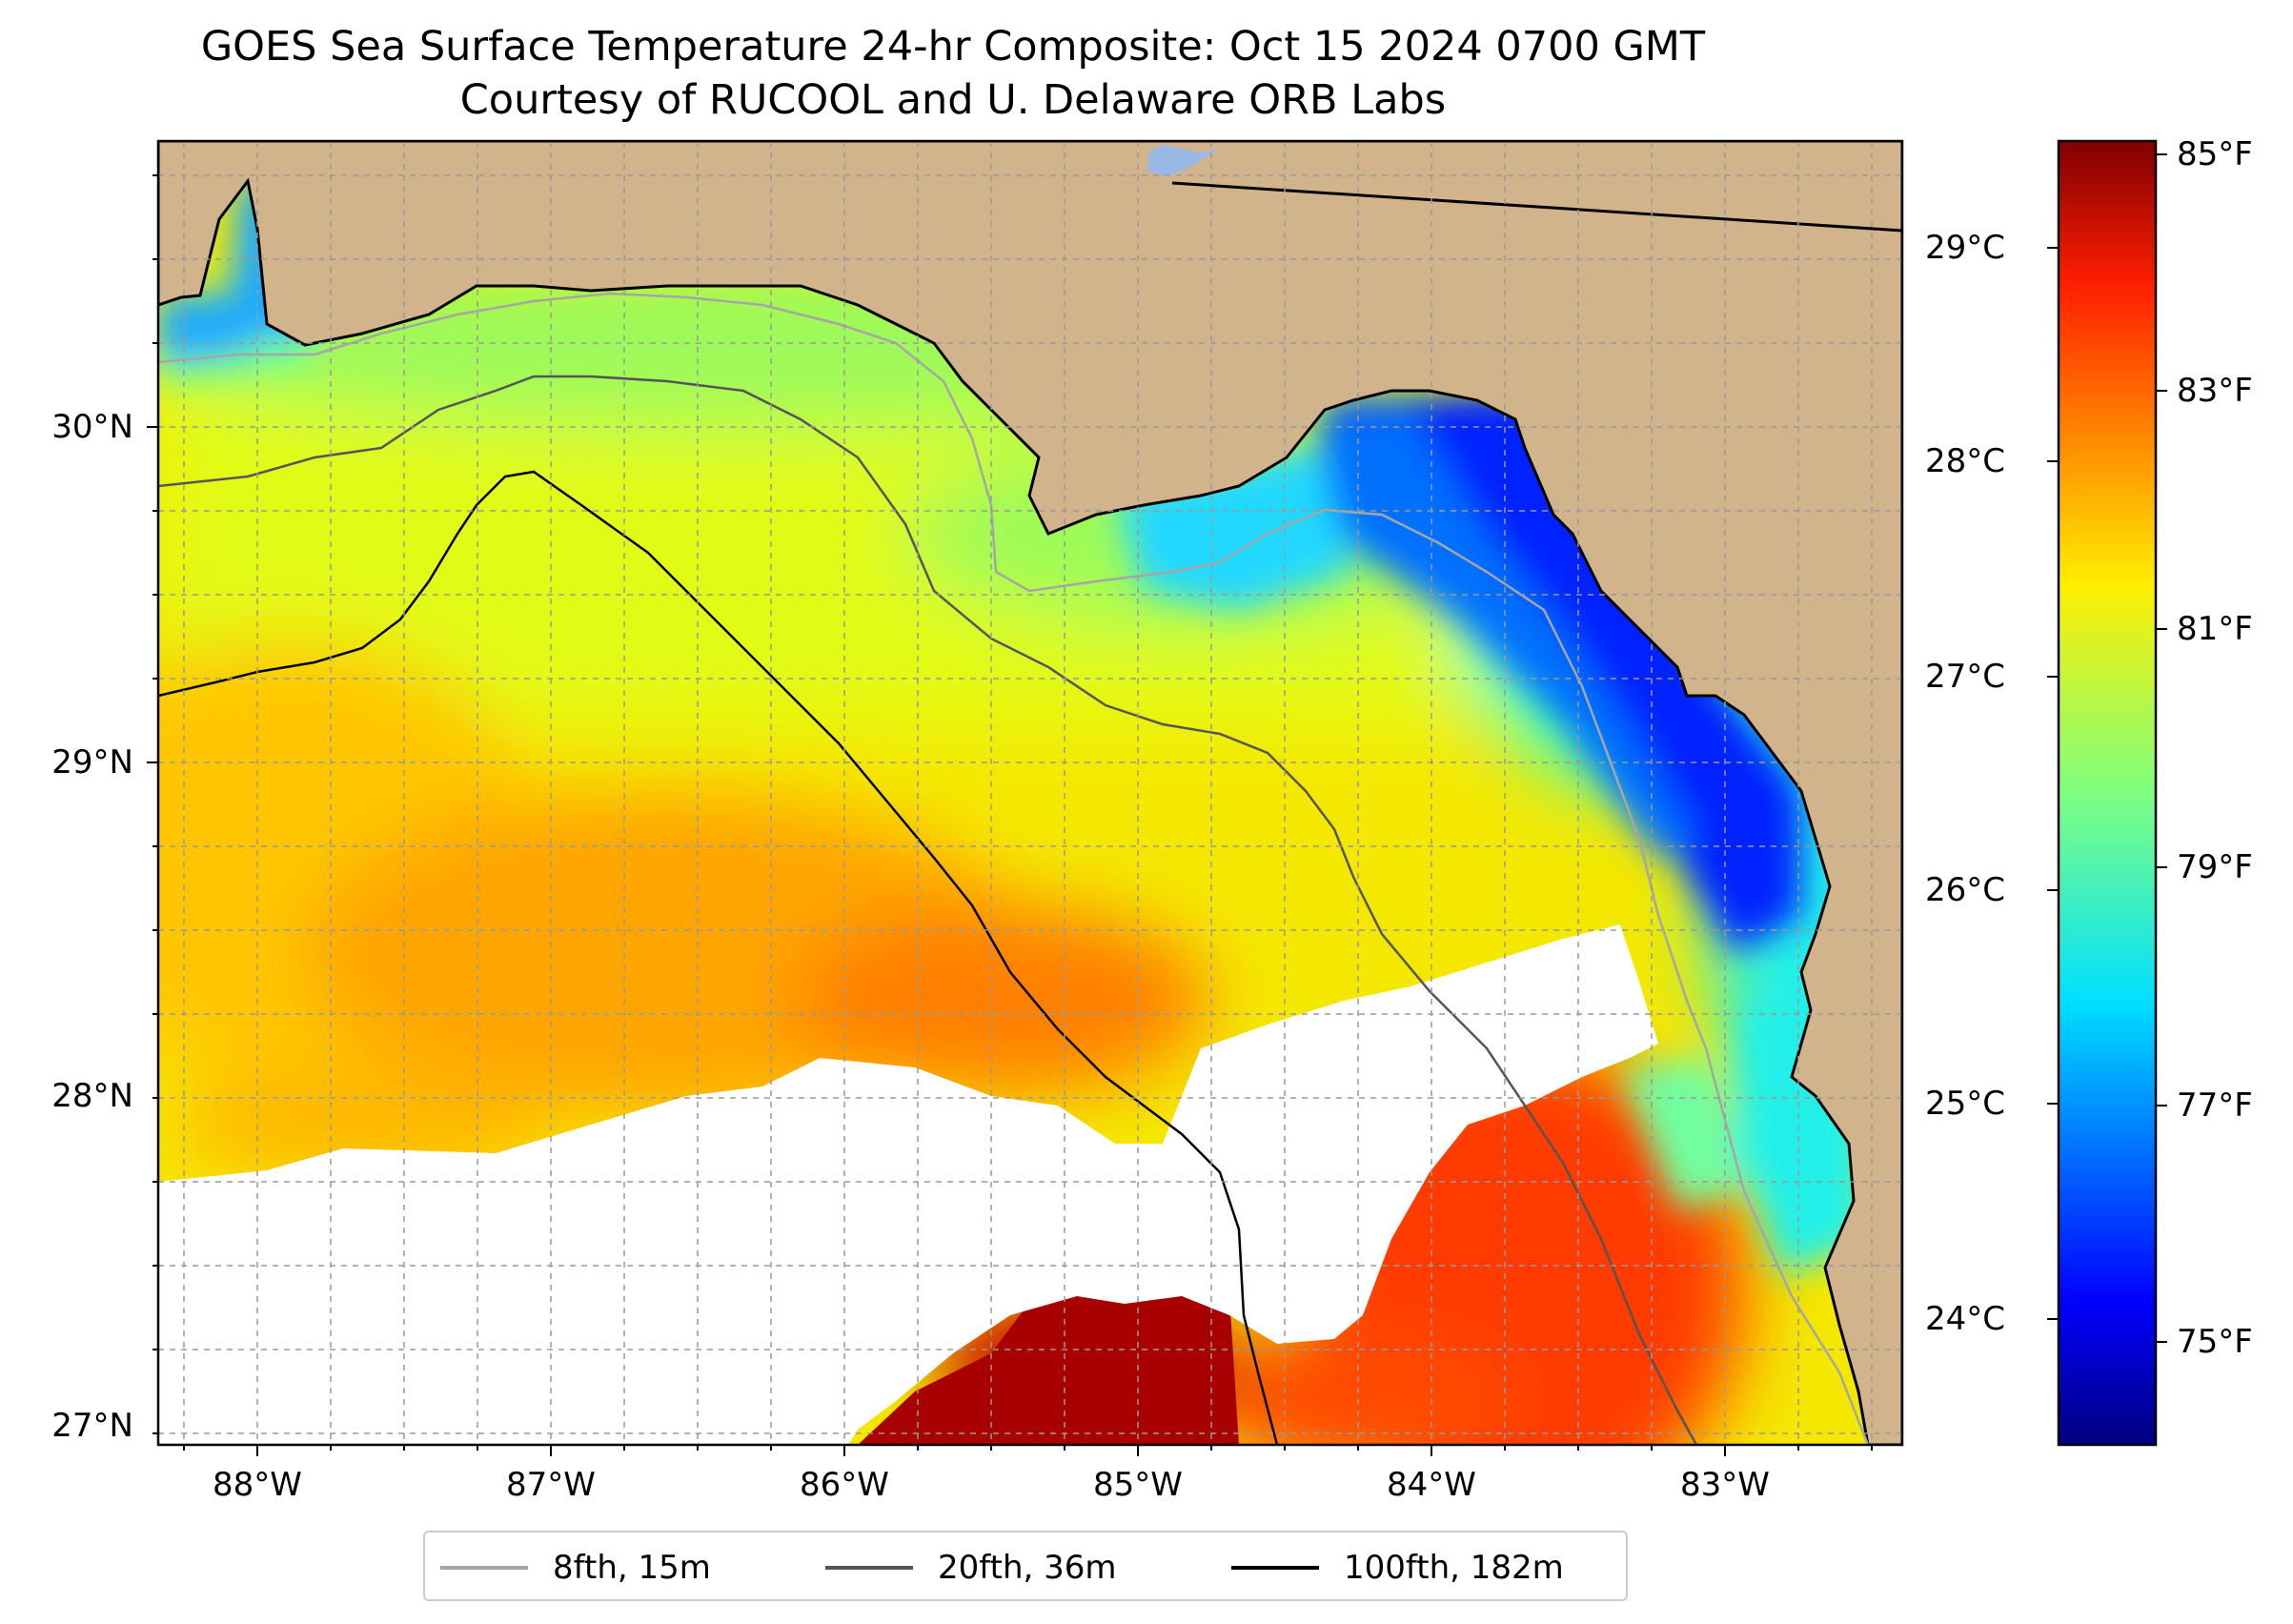 This screenshot has height=1624, width=2293. What do you see at coordinates (484, 1568) in the screenshot?
I see `legend-line-8fth` at bounding box center [484, 1568].